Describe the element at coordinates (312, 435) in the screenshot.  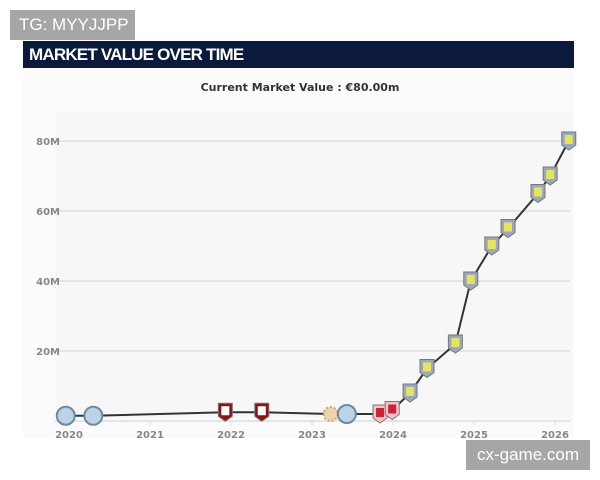
I see `x-tick-label: 2023` at that location.